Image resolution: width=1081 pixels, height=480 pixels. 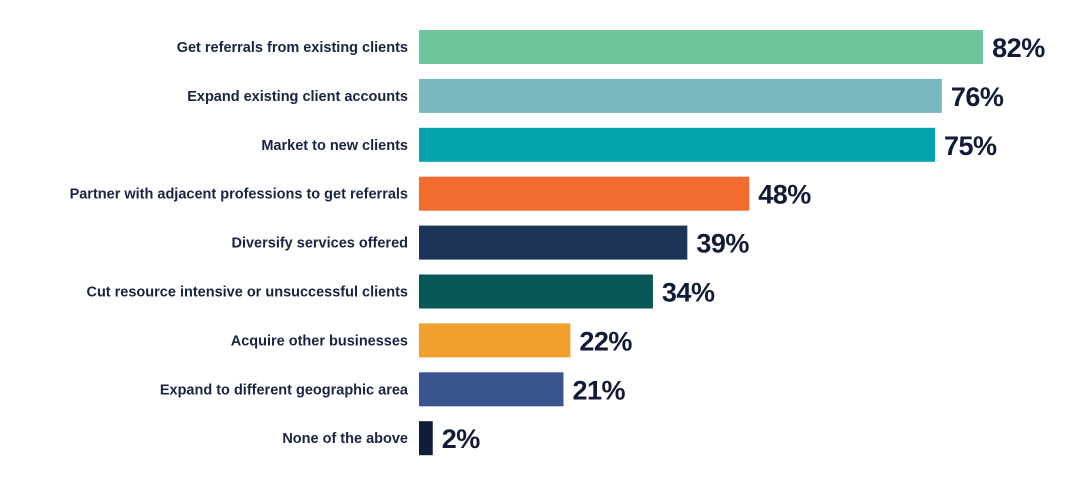 What do you see at coordinates (605, 341) in the screenshot?
I see `value-label: 22%` at bounding box center [605, 341].